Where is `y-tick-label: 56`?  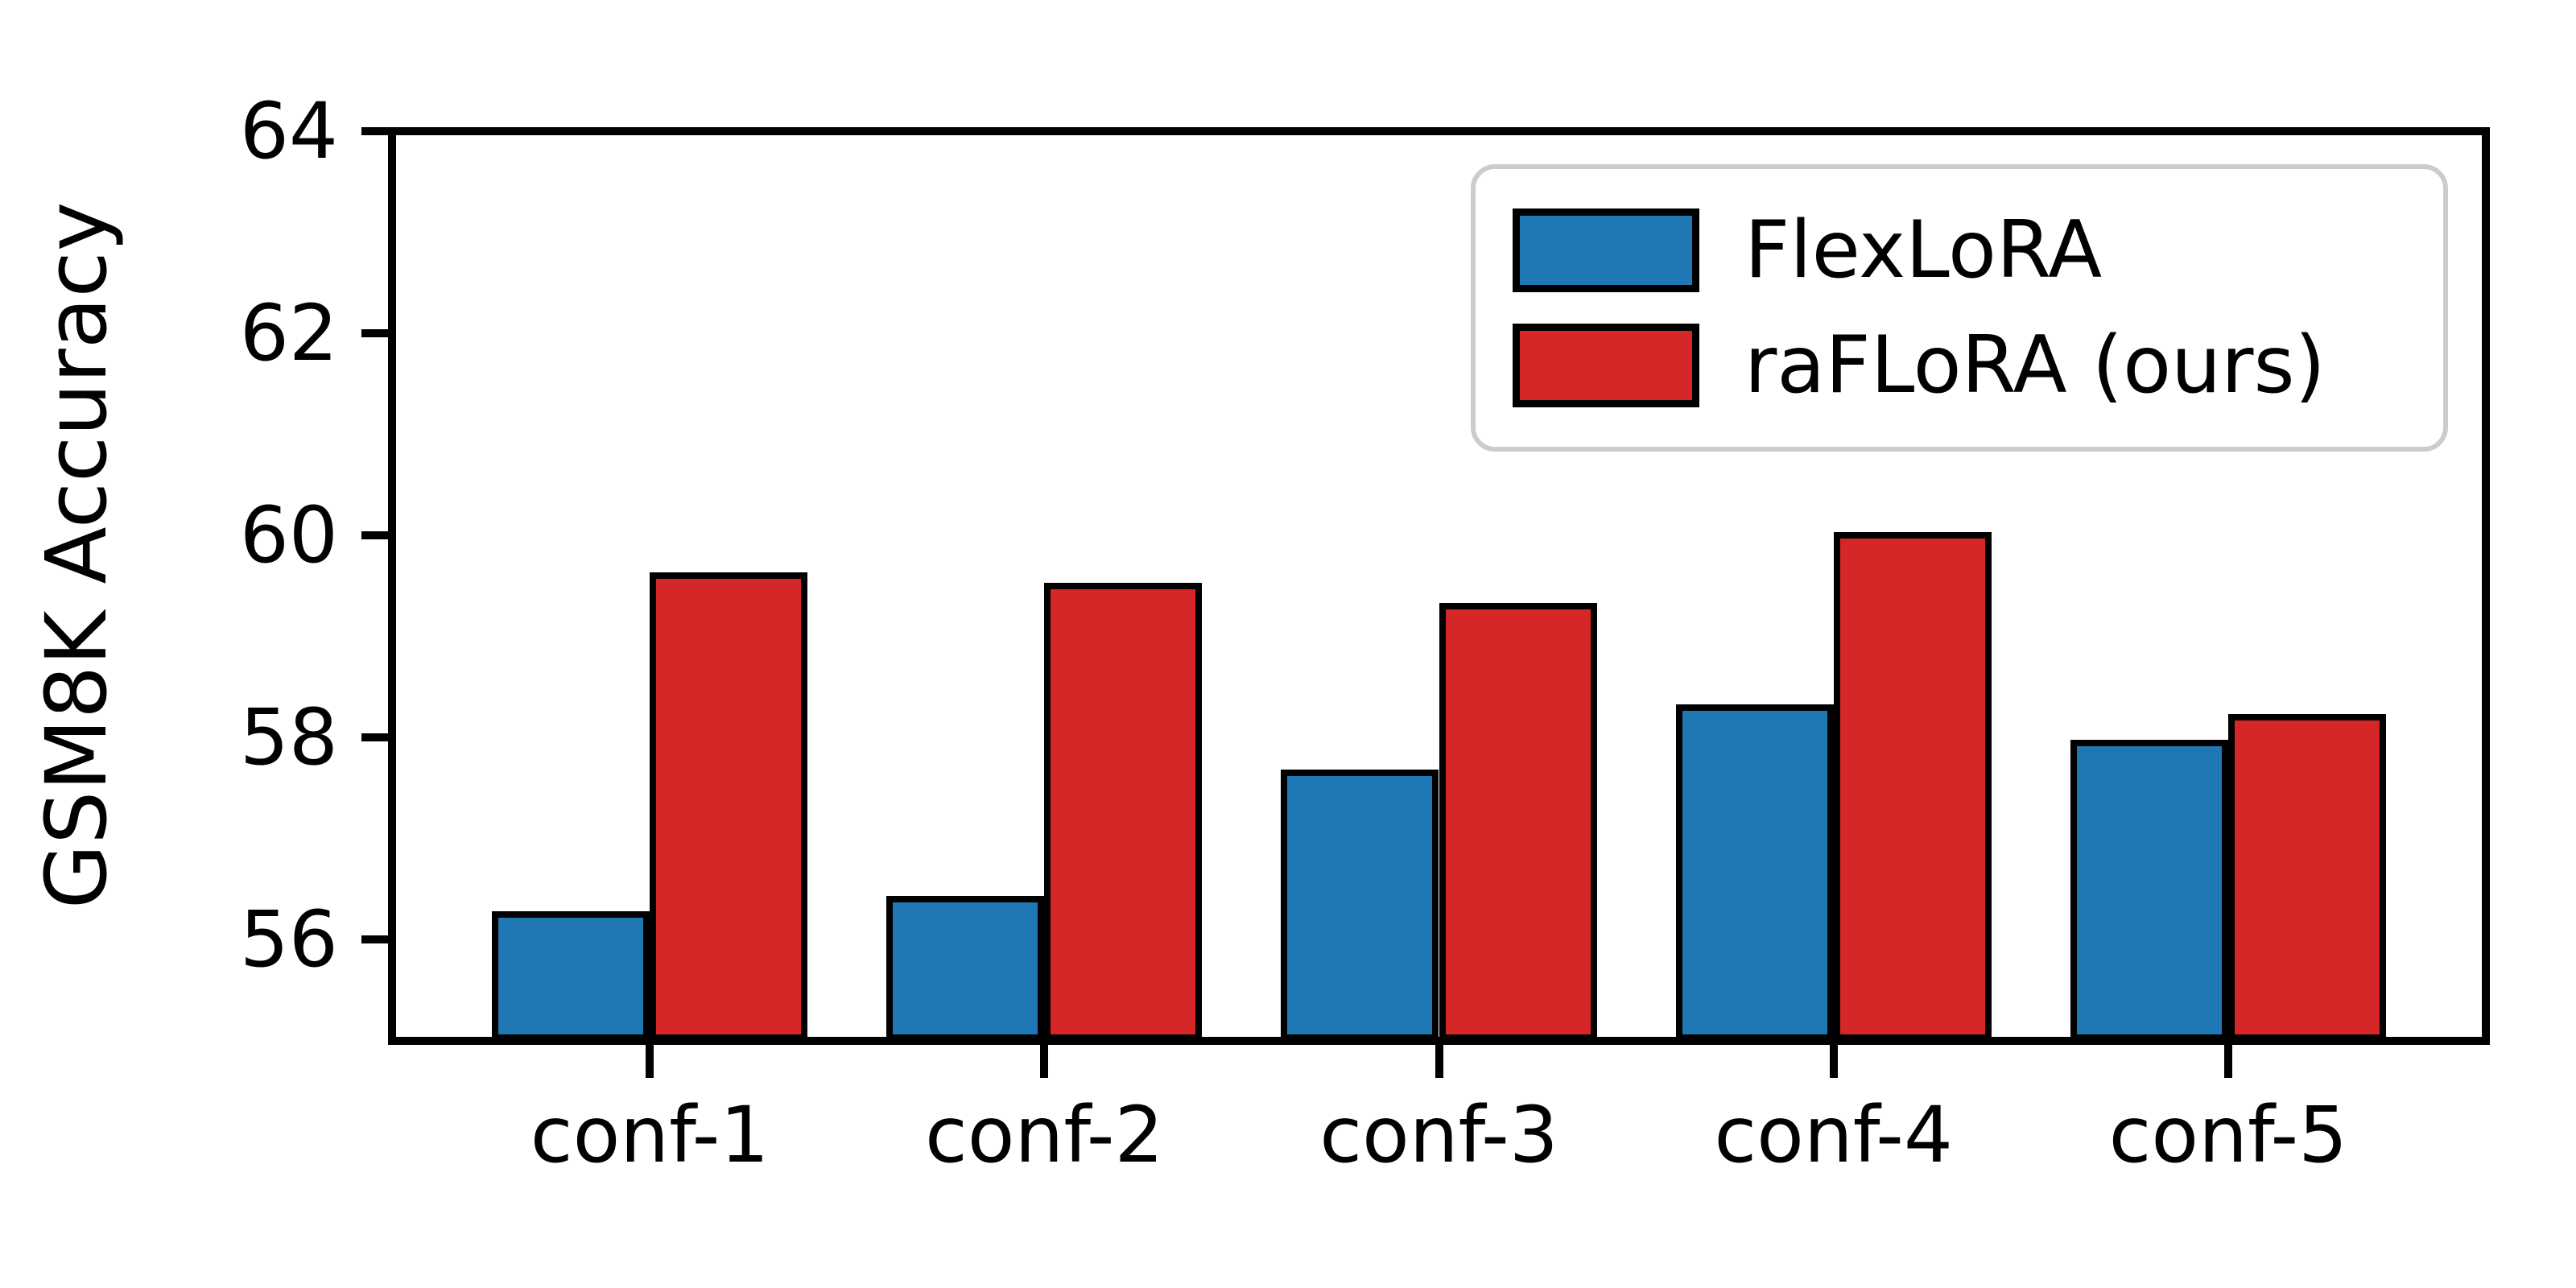
y-tick-label: 56 is located at coordinates (288, 939).